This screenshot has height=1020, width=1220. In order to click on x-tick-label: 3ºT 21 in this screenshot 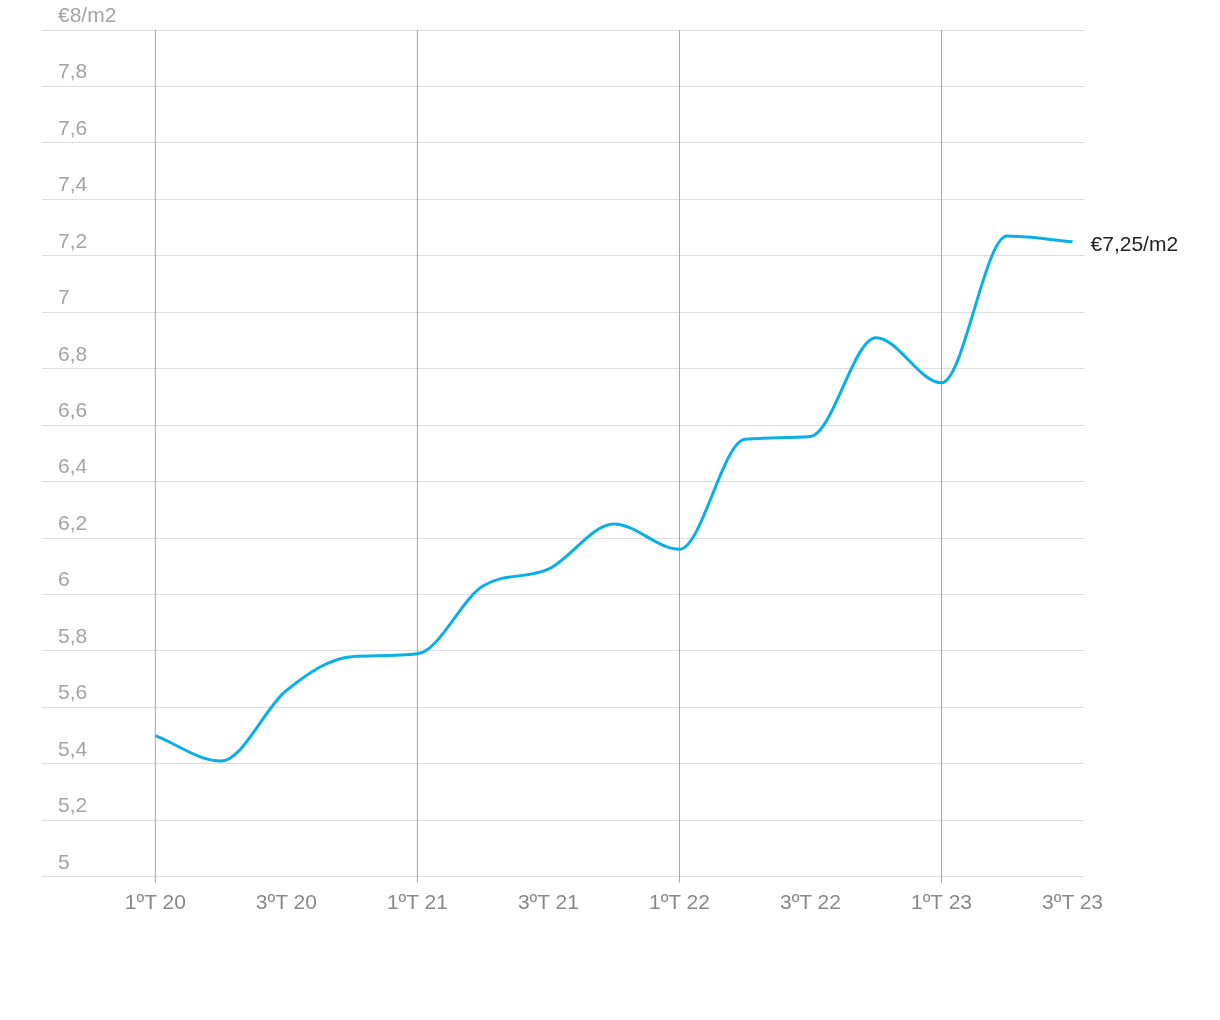, I will do `click(548, 902)`.